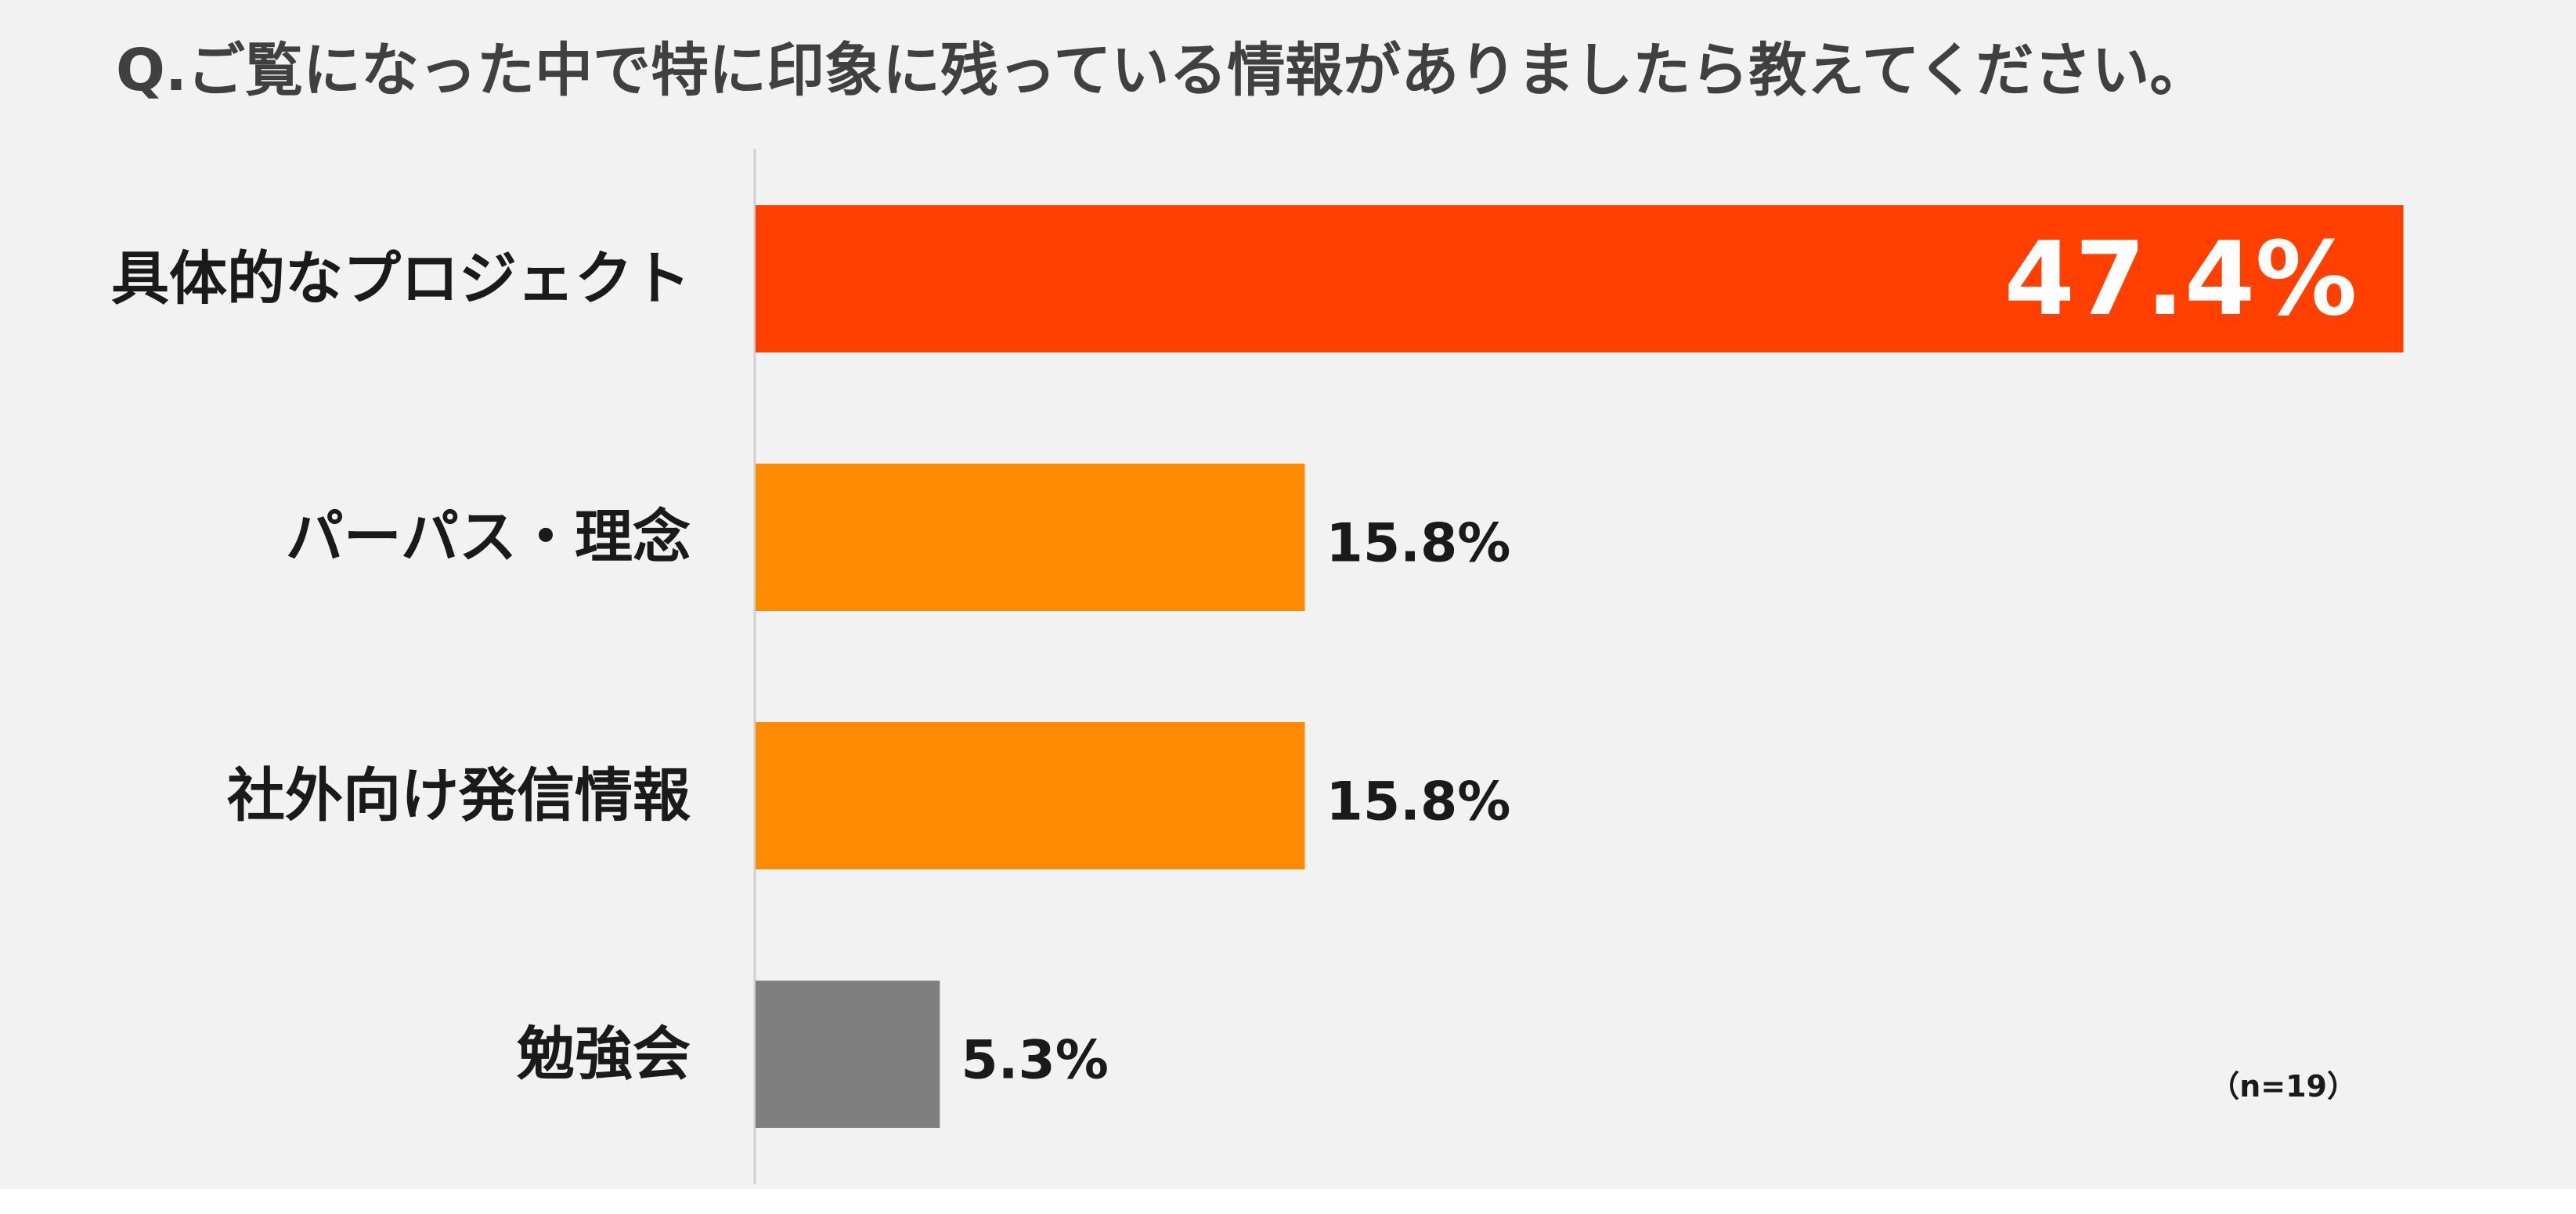  I want to click on category-label-3: 社外向け発信情報, so click(459, 795).